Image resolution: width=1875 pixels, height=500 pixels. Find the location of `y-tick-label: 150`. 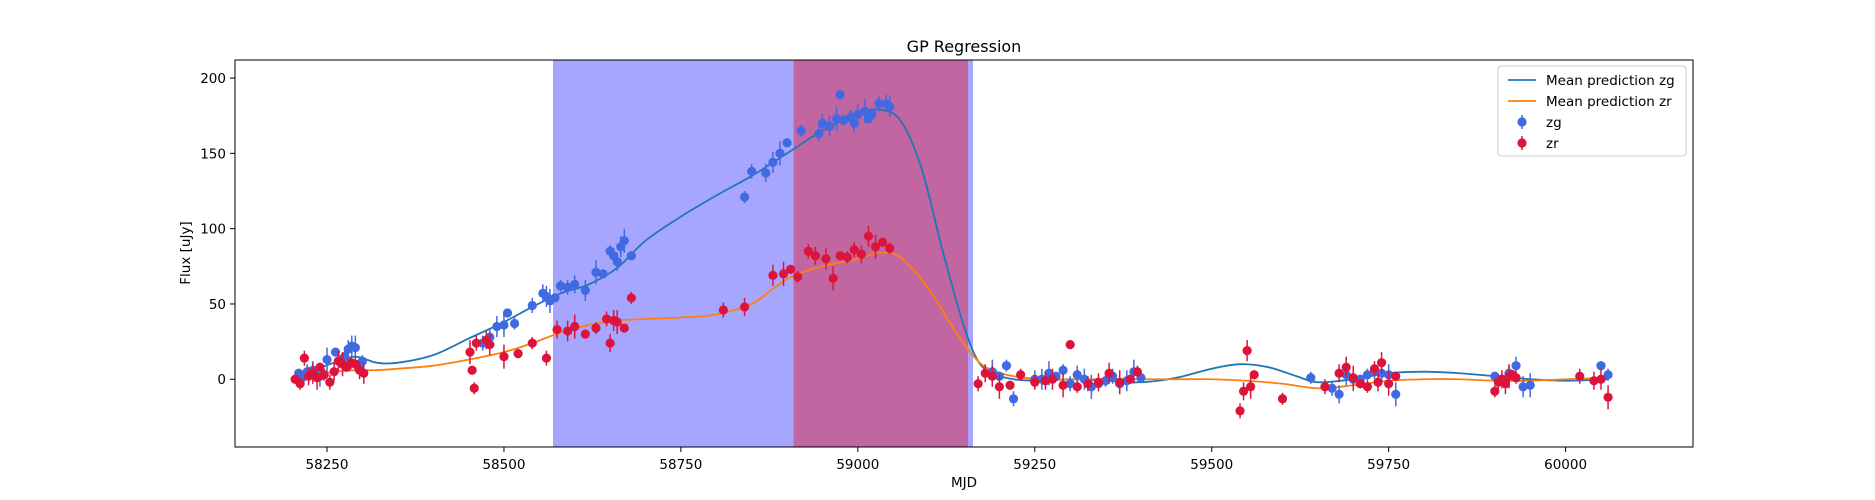

y-tick-label: 150 is located at coordinates (213, 154).